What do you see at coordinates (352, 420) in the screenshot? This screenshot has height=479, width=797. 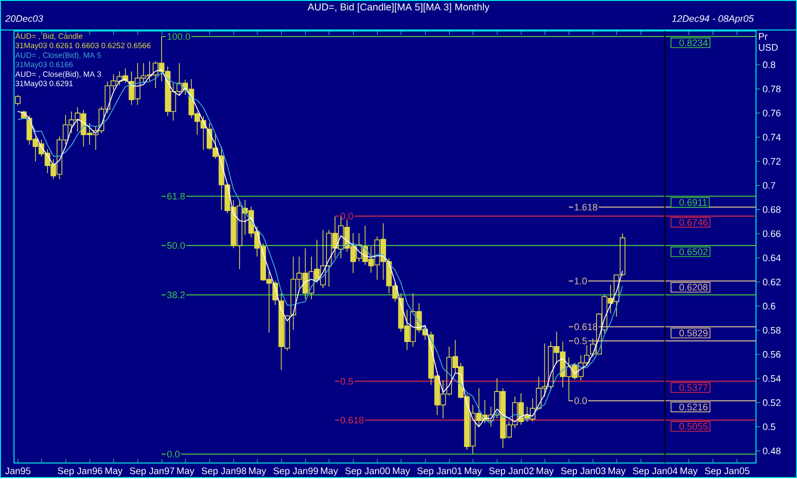 I see `series-label: 0.618` at bounding box center [352, 420].